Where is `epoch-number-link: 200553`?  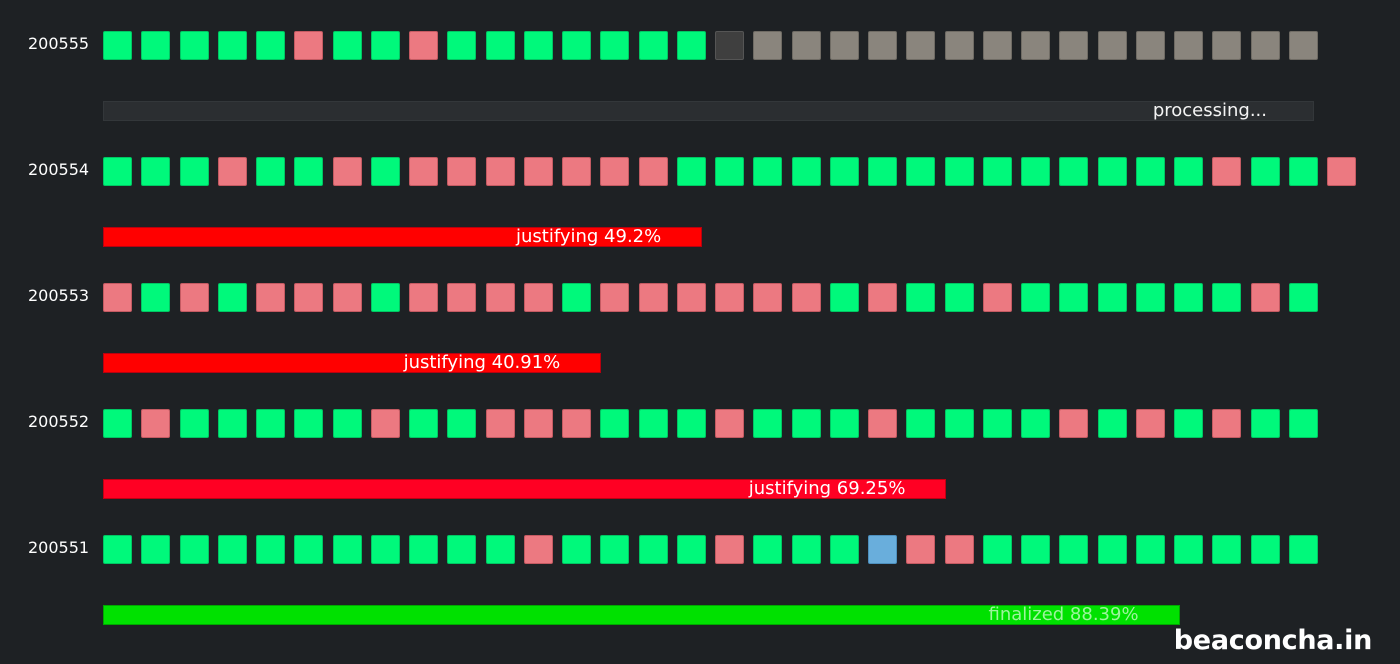 epoch-number-link: 200553 is located at coordinates (59, 295).